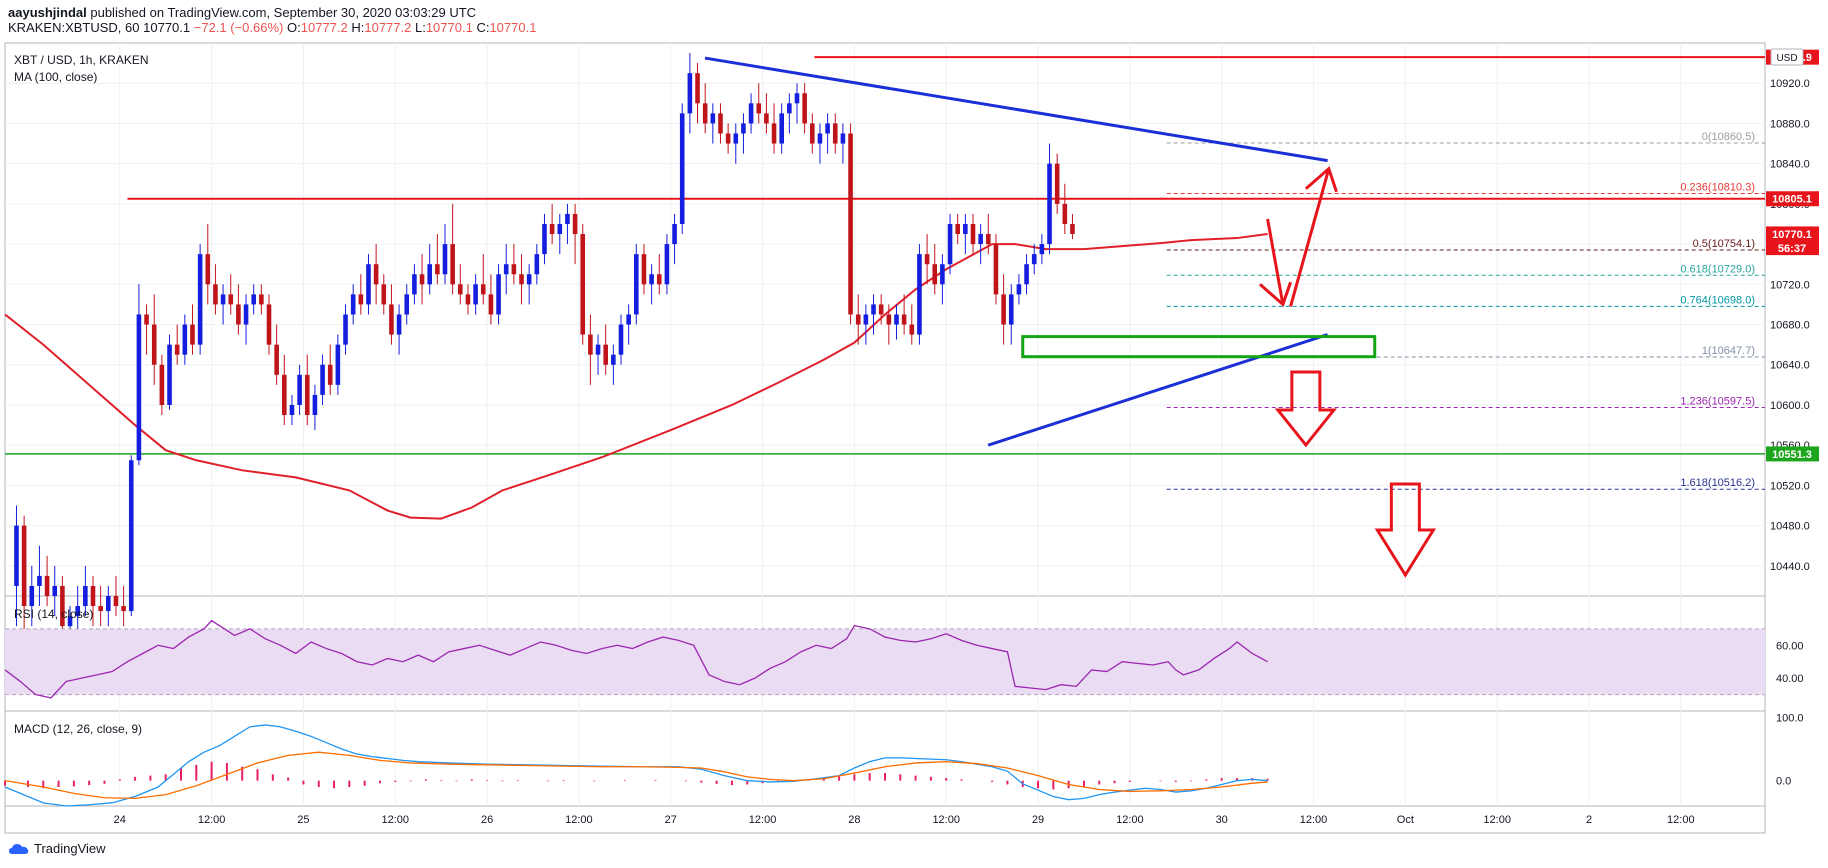 This screenshot has height=868, width=1828. Describe the element at coordinates (55, 77) in the screenshot. I see `ma-legend: MA (100, close)` at that location.